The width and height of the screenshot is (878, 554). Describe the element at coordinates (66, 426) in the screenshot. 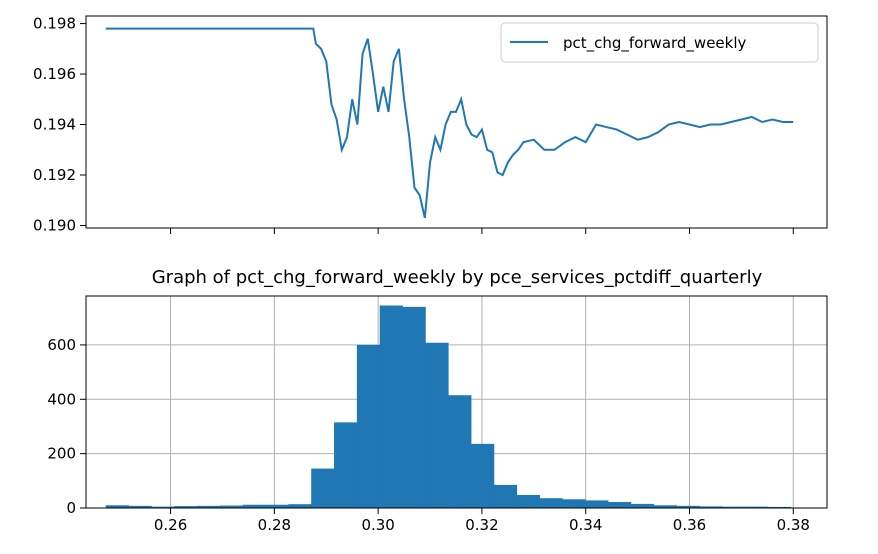

I see `bottom-y-axis-ticks: 0 200 400 600` at that location.